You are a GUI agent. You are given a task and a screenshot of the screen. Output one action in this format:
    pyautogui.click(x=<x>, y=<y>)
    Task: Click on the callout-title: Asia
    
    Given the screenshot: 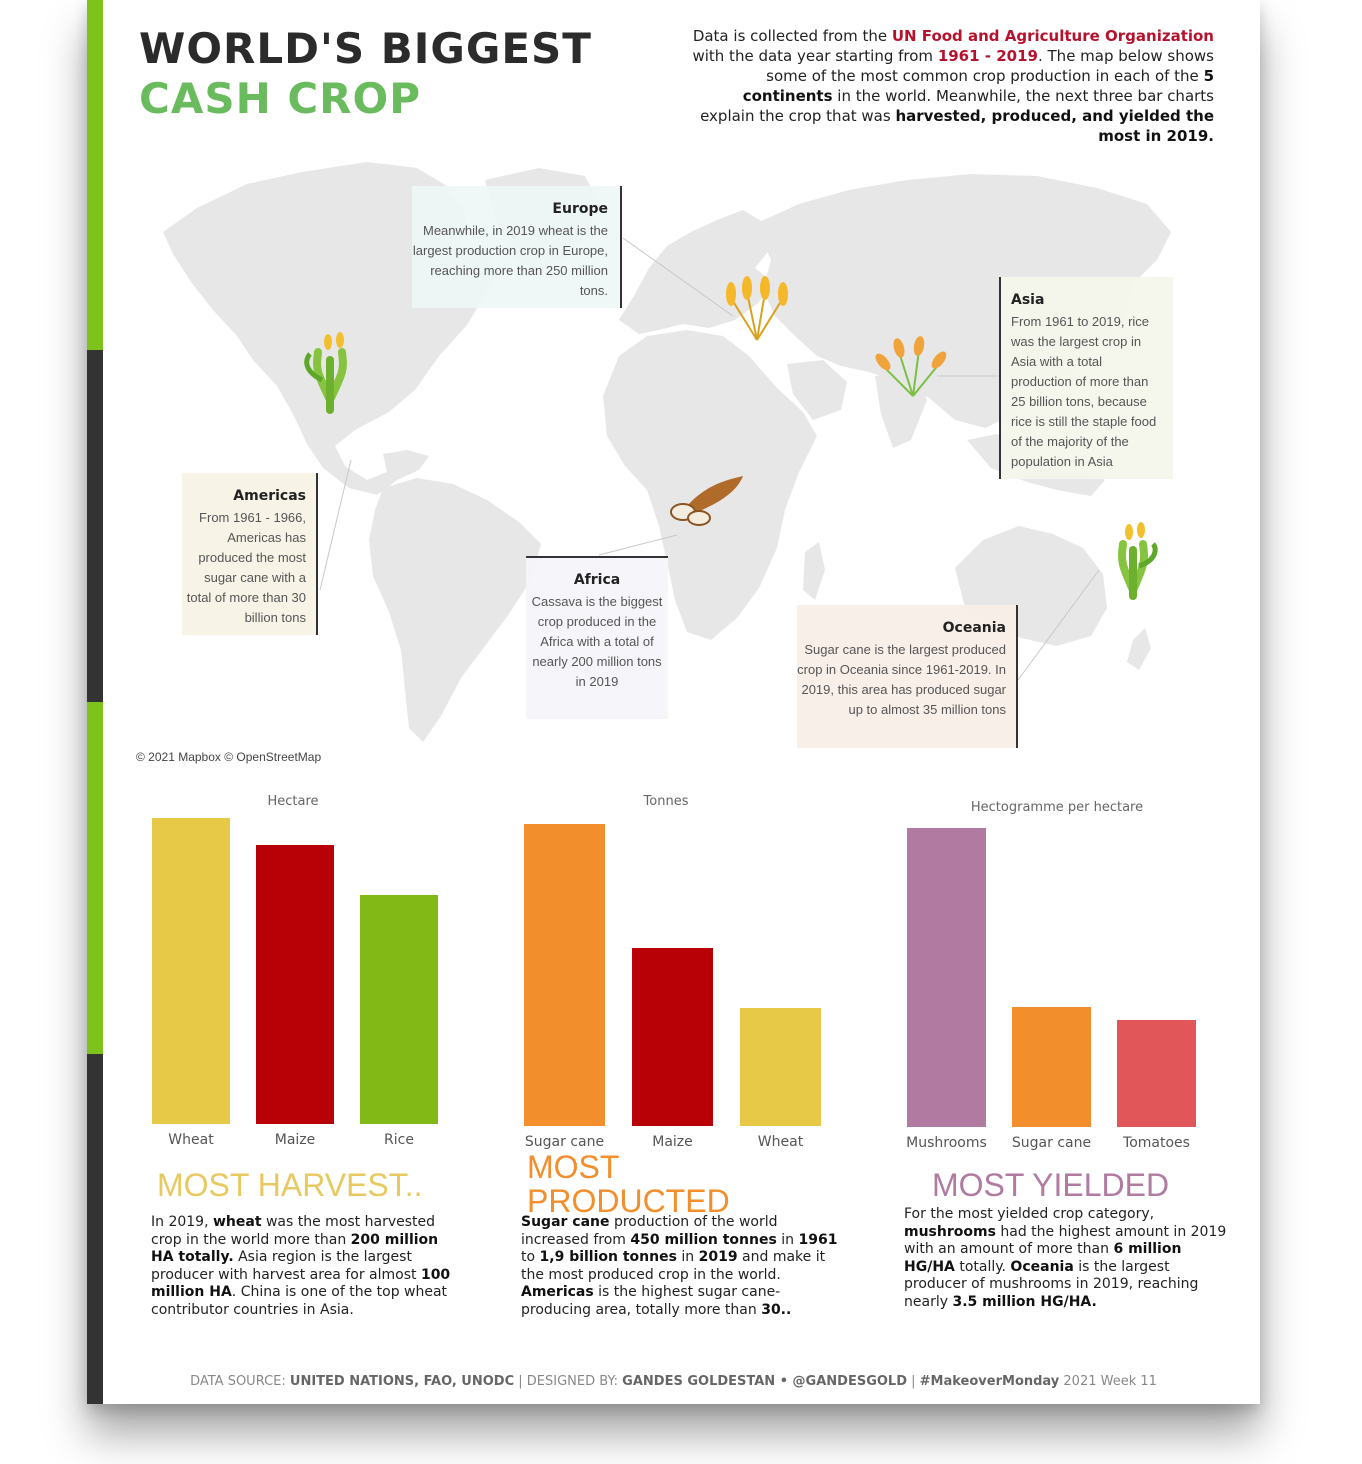 What is the action you would take?
    pyautogui.click(x=1028, y=300)
    